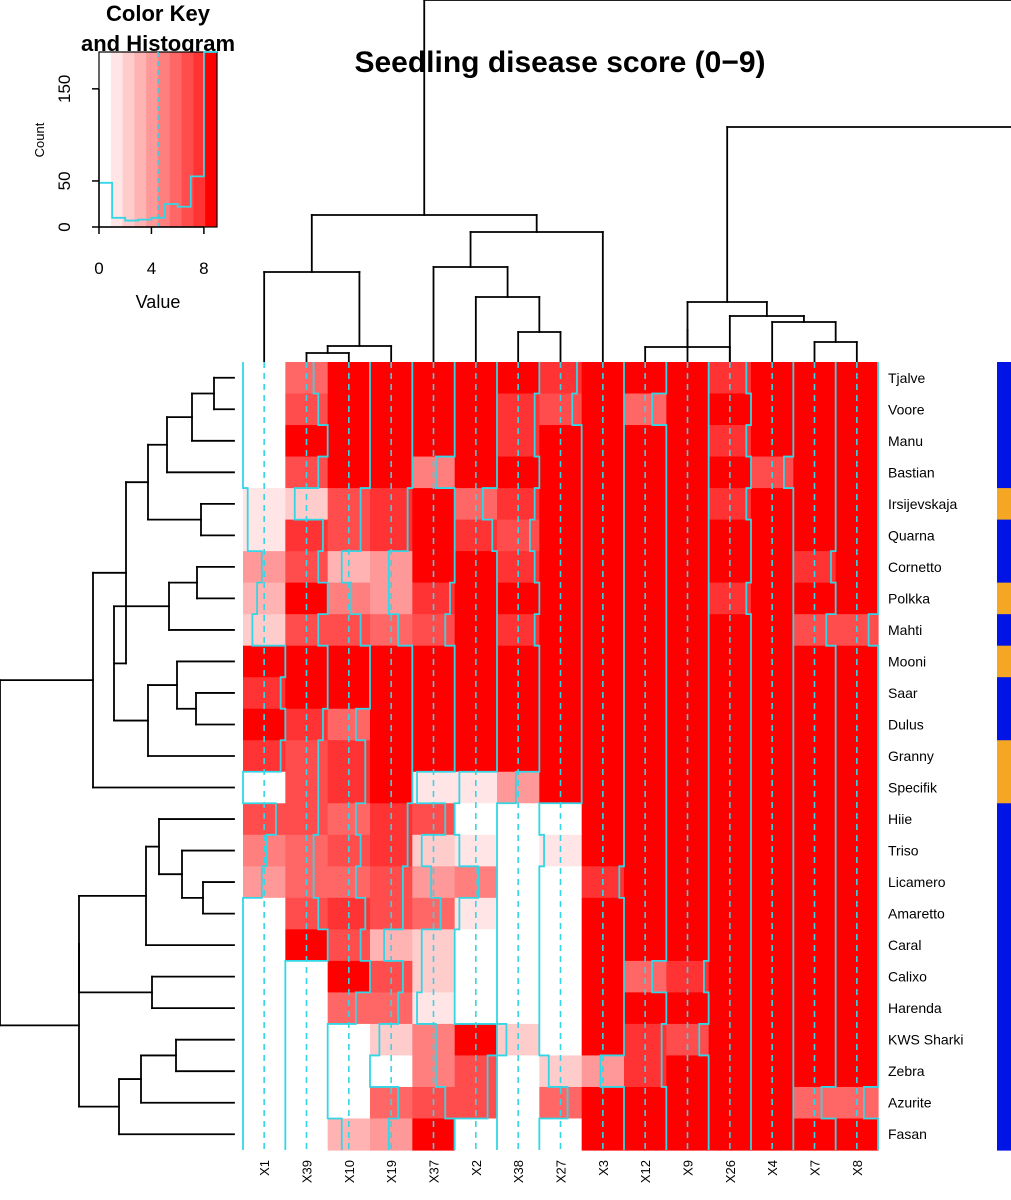 The width and height of the screenshot is (1011, 1200). What do you see at coordinates (916, 914) in the screenshot?
I see `row-label: Amaretto` at bounding box center [916, 914].